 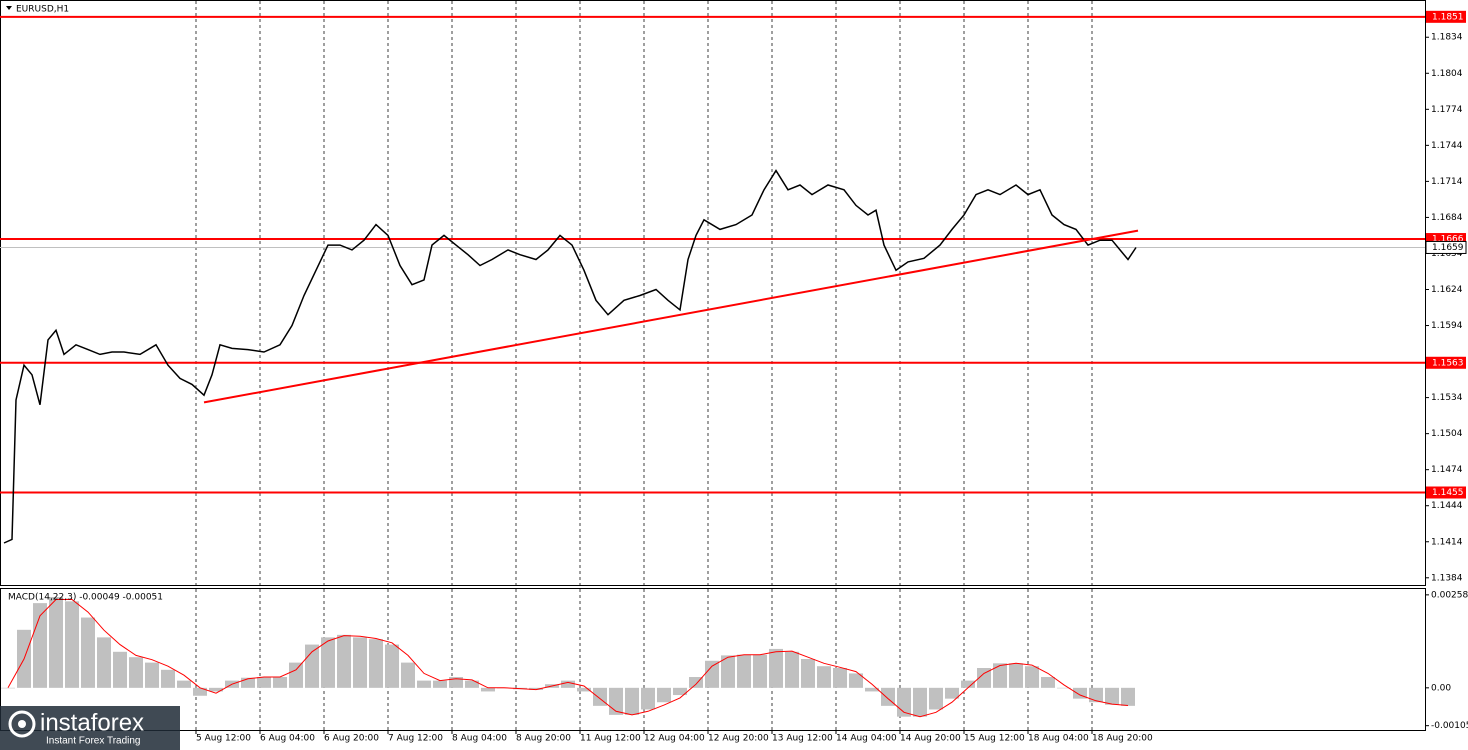 What do you see at coordinates (543, 739) in the screenshot?
I see `x-tick-label: 8 Aug 20:00` at bounding box center [543, 739].